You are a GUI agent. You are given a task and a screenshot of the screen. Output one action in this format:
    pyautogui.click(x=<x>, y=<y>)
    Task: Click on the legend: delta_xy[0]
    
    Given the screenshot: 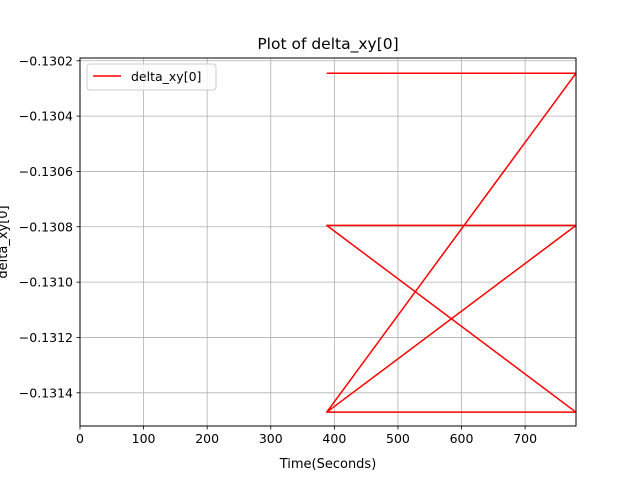 What is the action you would take?
    pyautogui.click(x=151, y=77)
    